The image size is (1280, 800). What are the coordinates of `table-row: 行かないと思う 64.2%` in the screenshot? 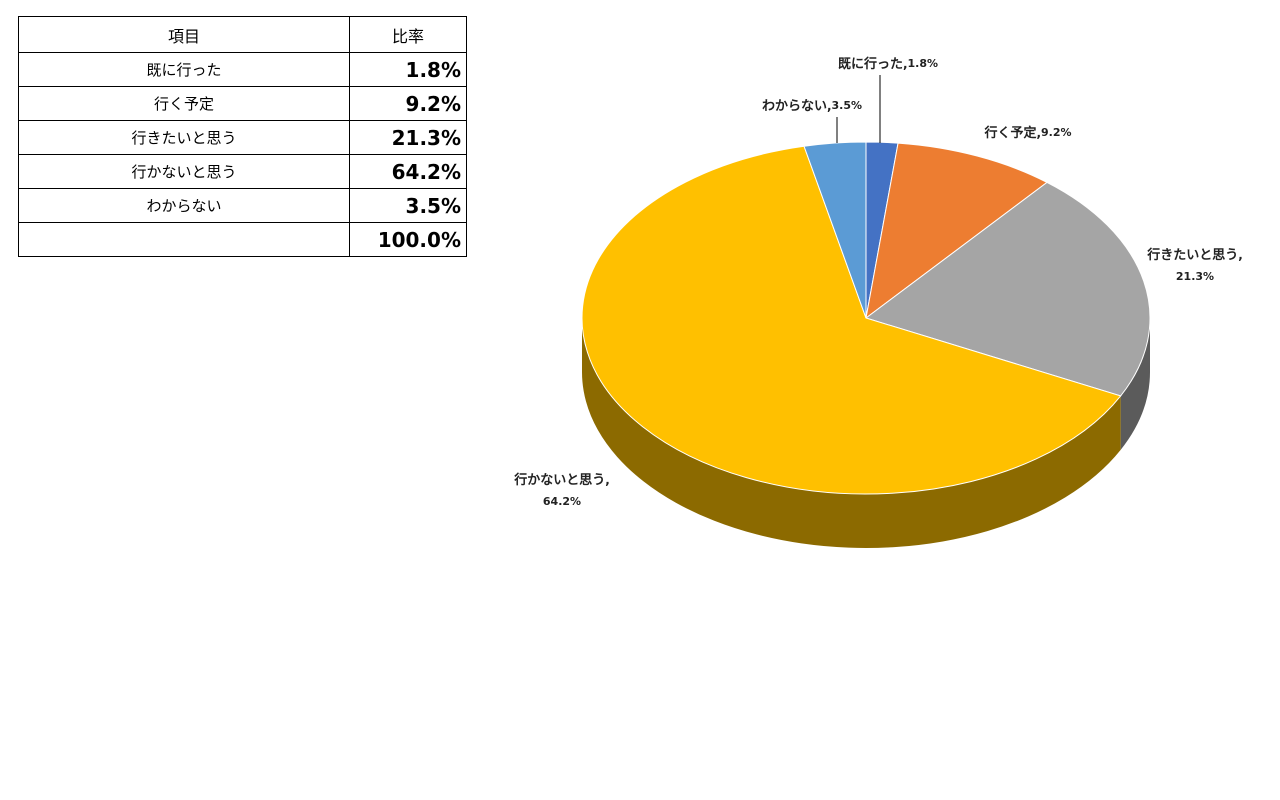 It's located at (242, 171).